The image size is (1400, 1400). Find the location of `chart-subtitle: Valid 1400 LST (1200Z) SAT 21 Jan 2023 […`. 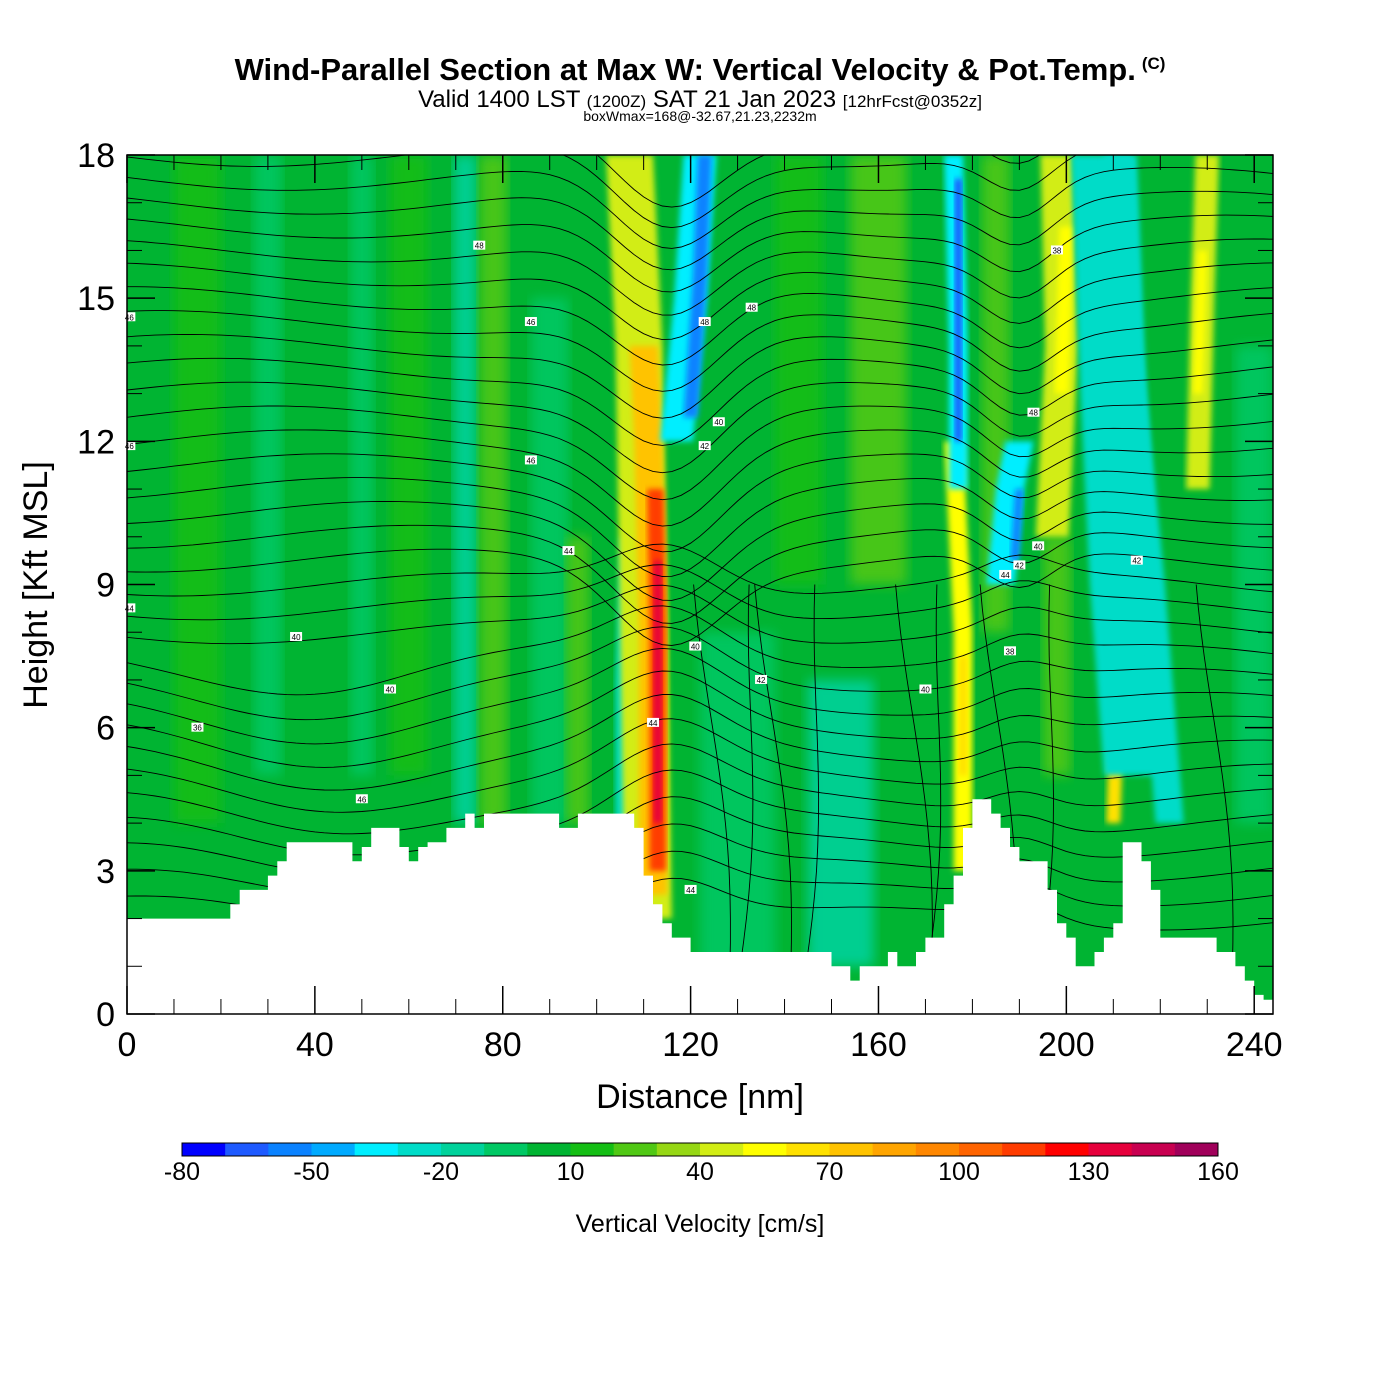

chart-subtitle: Valid 1400 LST (1200Z) SAT 21 Jan 2023 [… is located at coordinates (700, 99).